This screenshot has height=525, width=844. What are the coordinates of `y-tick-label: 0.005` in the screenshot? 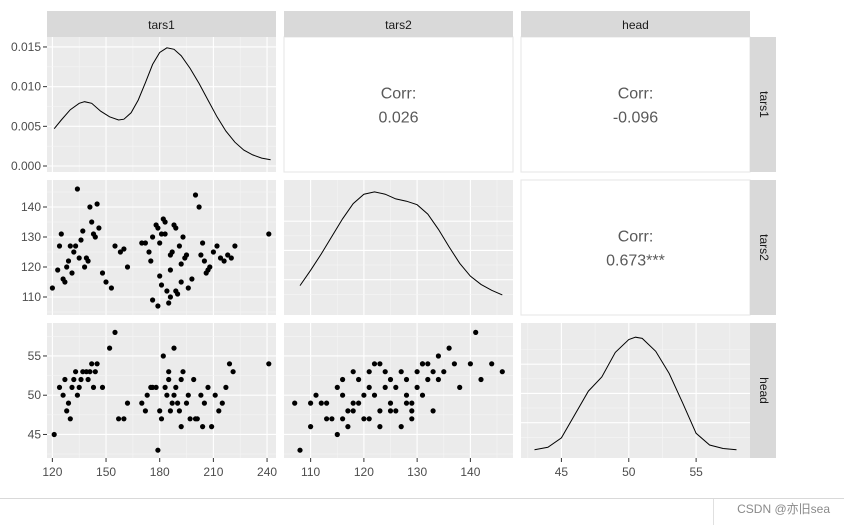 It's located at (26, 126).